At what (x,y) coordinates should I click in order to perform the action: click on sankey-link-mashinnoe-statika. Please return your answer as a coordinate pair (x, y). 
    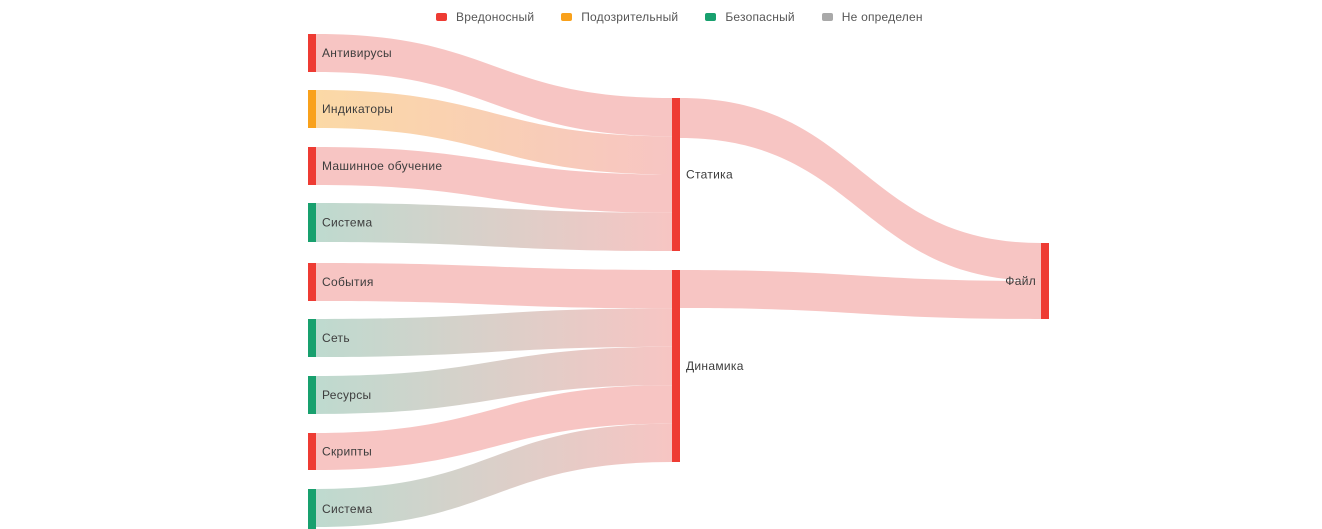
    Looking at the image, I should click on (494, 180).